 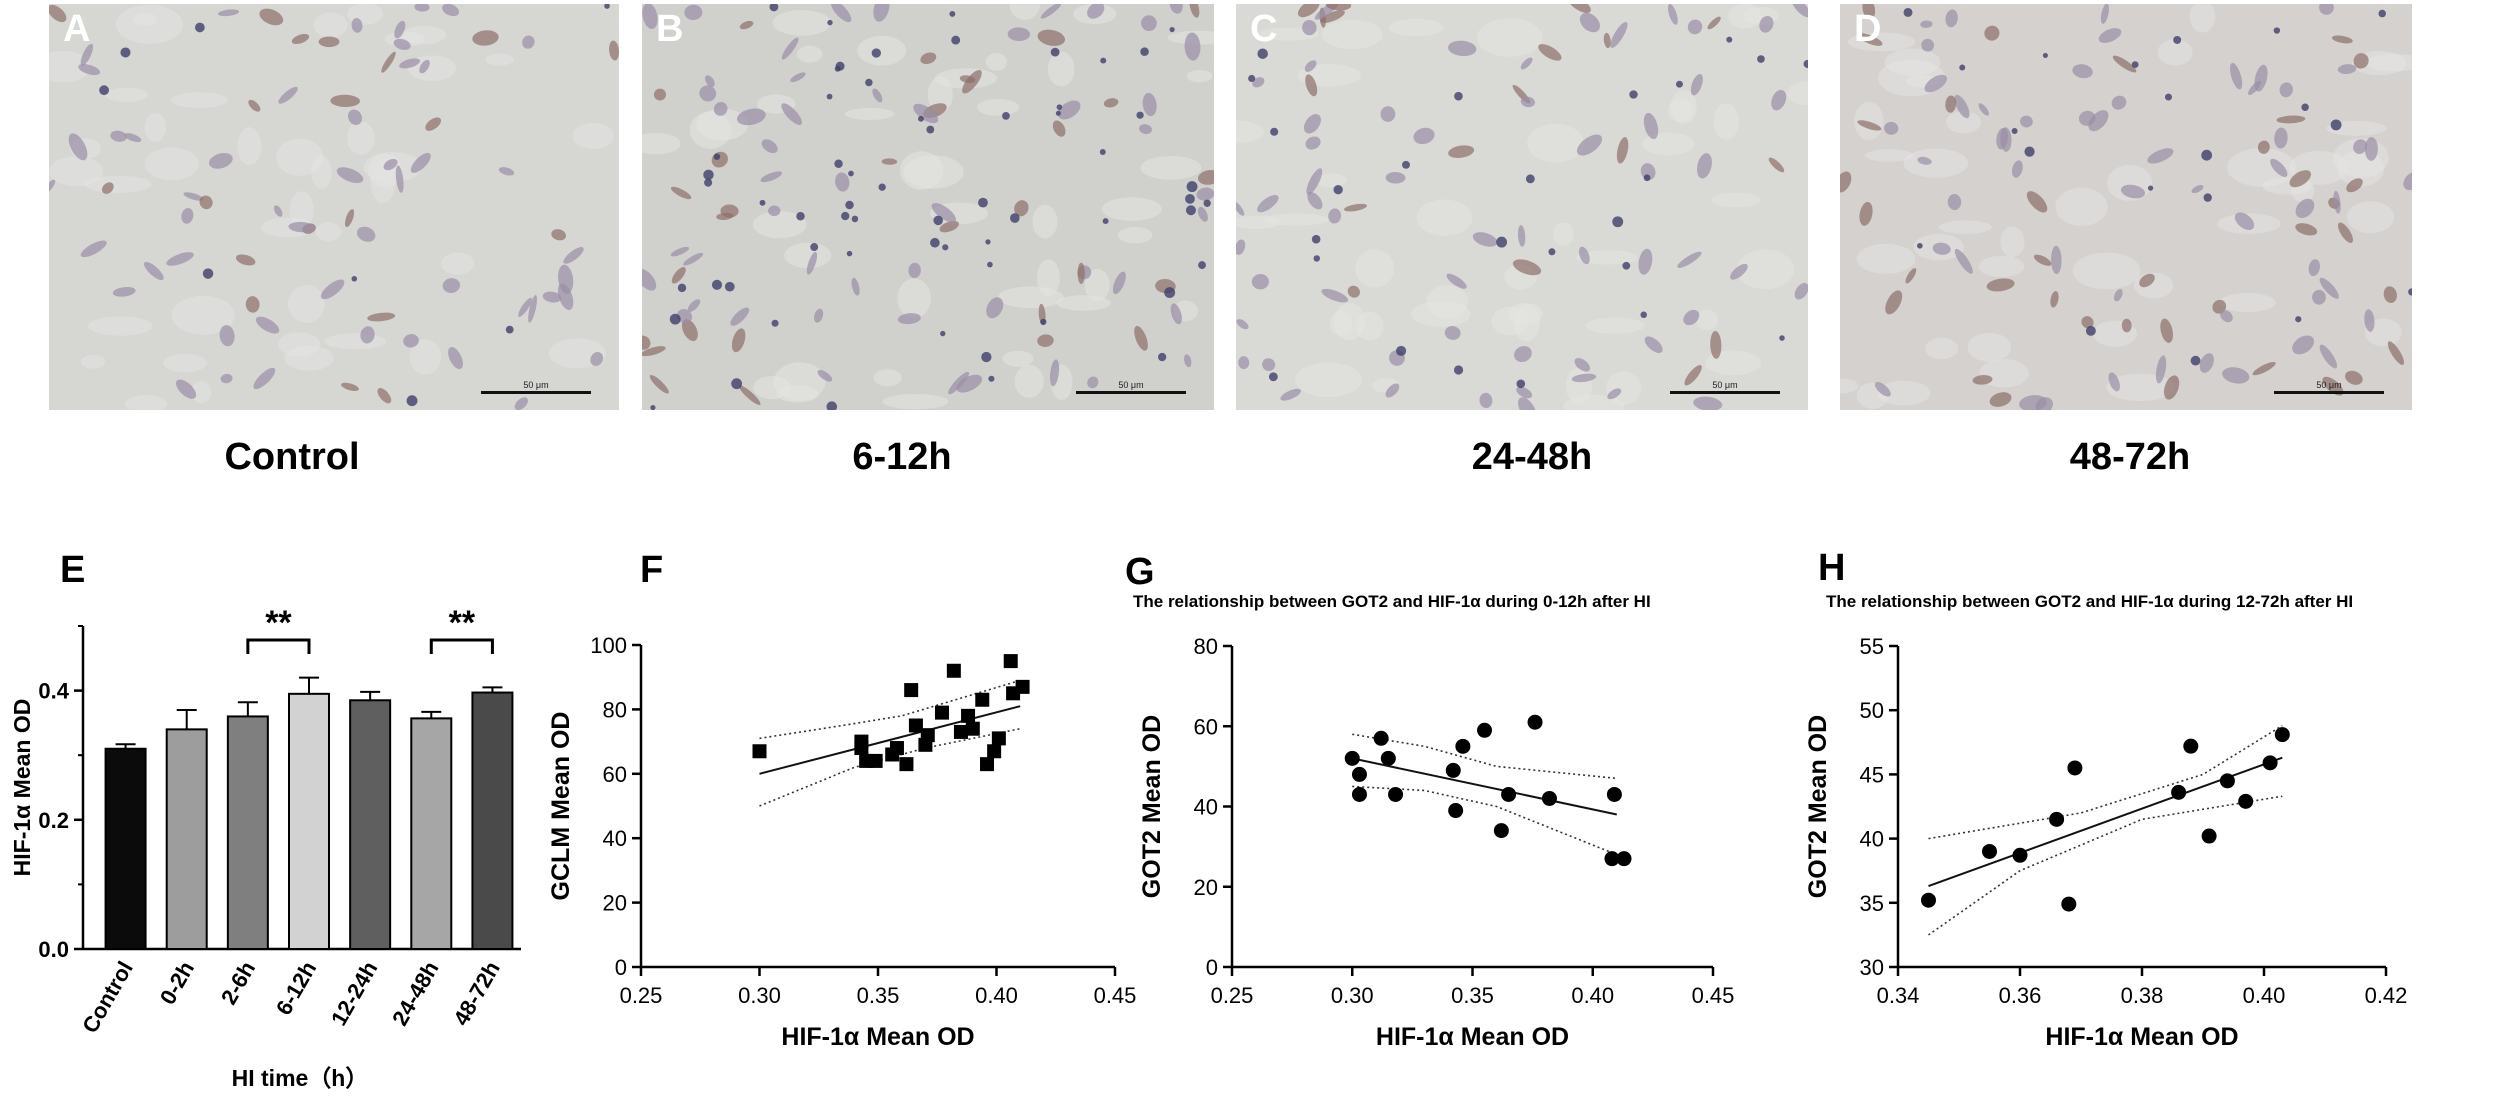 What do you see at coordinates (1212, 967) in the screenshot?
I see `y-tick-label: 0` at bounding box center [1212, 967].